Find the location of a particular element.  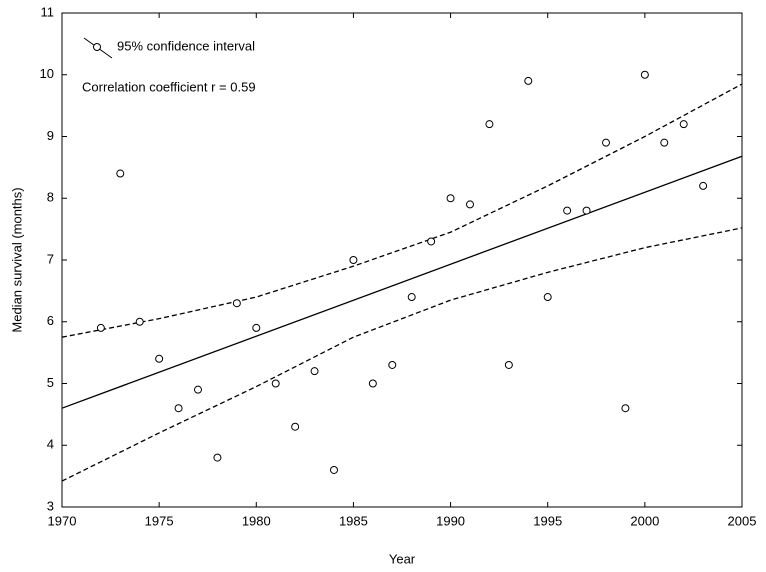

annotation: Correlation coefficient r = 0.59 is located at coordinates (169, 86).